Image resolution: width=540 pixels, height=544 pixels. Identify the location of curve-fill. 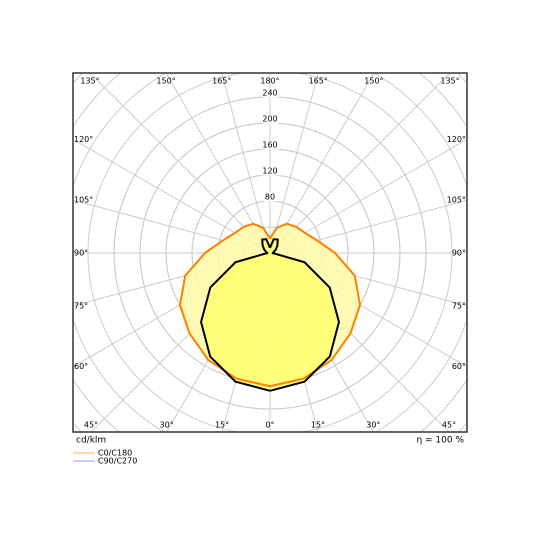
(270, 315).